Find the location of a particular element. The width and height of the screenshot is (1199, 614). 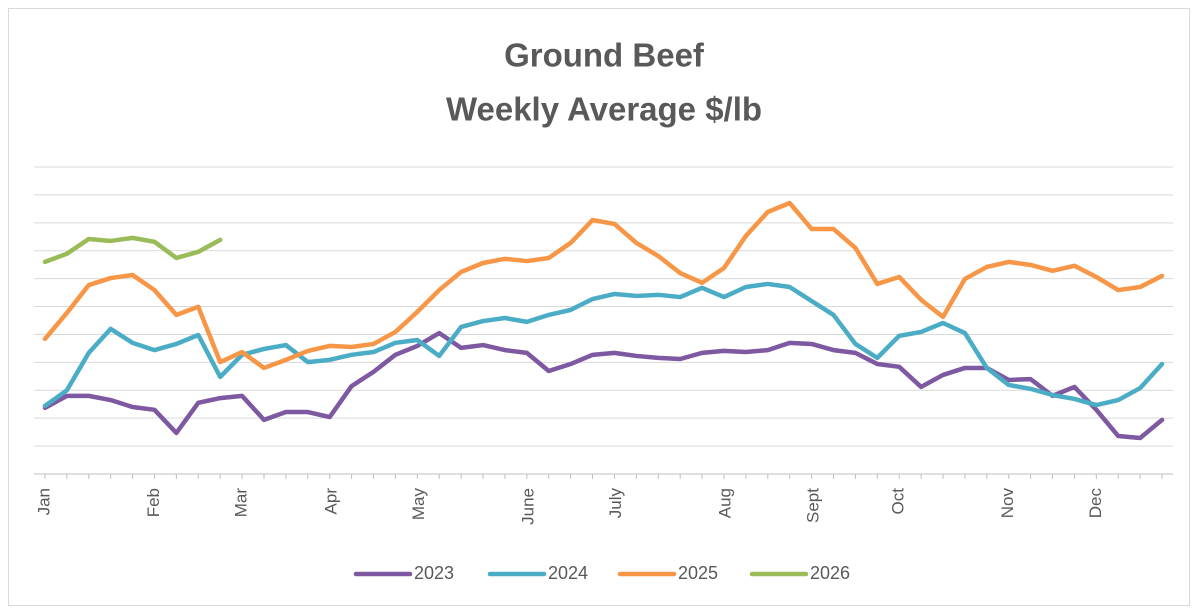

x-tick-label: Mar is located at coordinates (241, 503).